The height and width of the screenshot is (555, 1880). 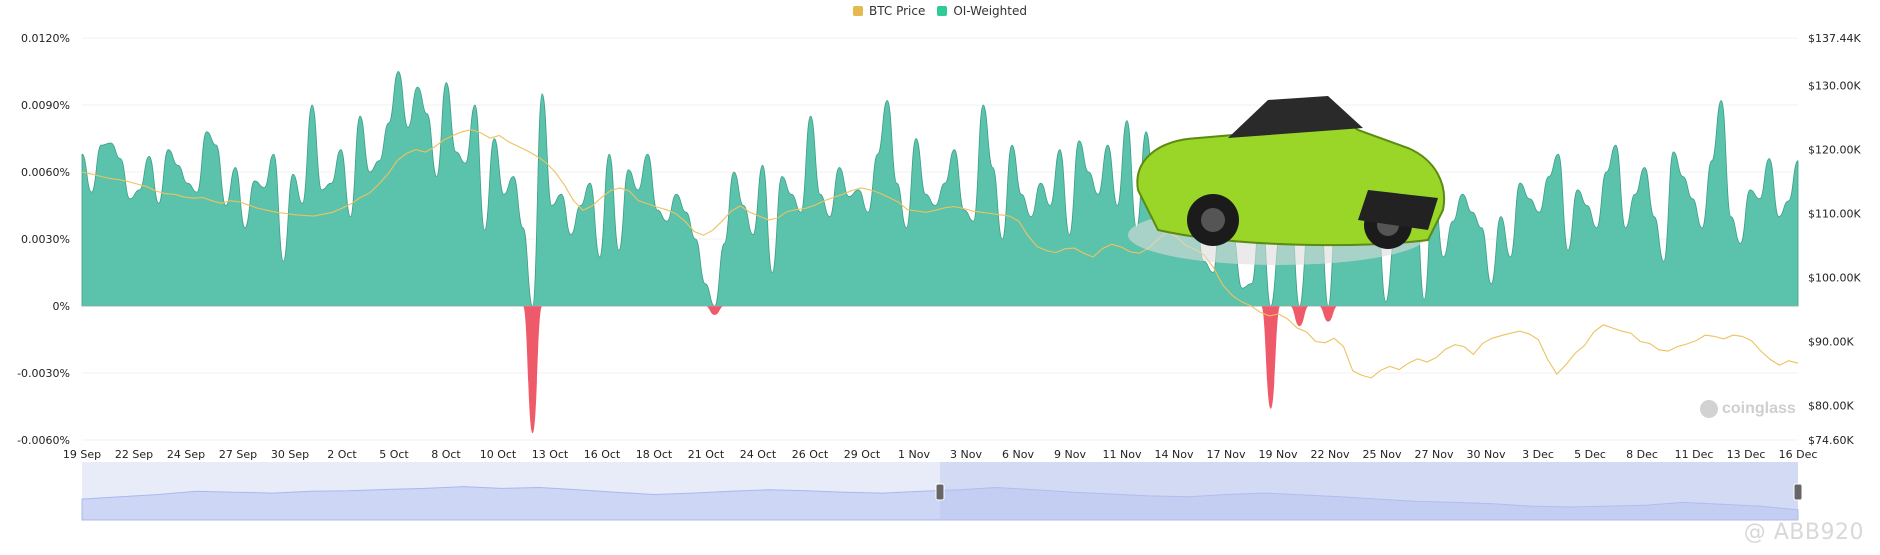 I want to click on x-tick-label: 8 Dec, so click(x=1642, y=454).